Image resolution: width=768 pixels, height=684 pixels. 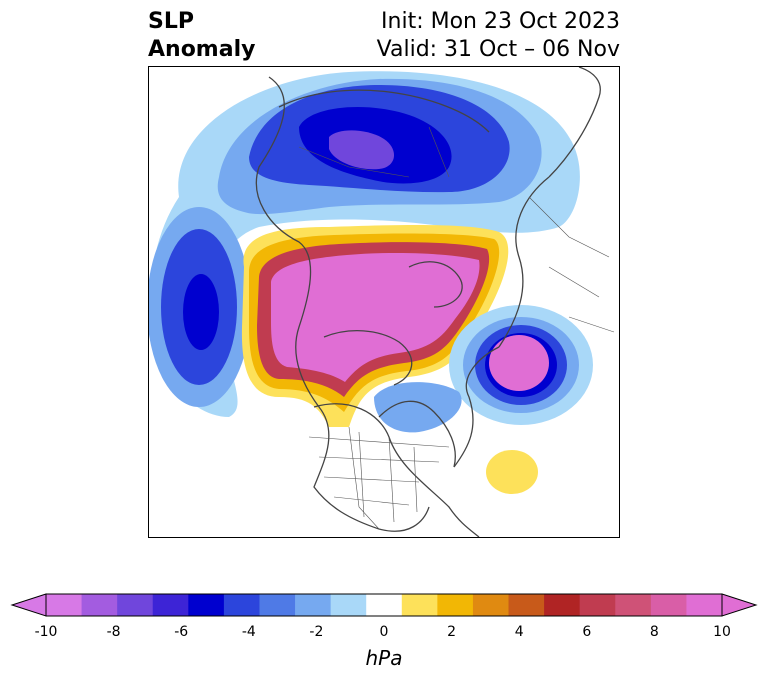 What do you see at coordinates (28, 605) in the screenshot?
I see `colorbar-under-arrow` at bounding box center [28, 605].